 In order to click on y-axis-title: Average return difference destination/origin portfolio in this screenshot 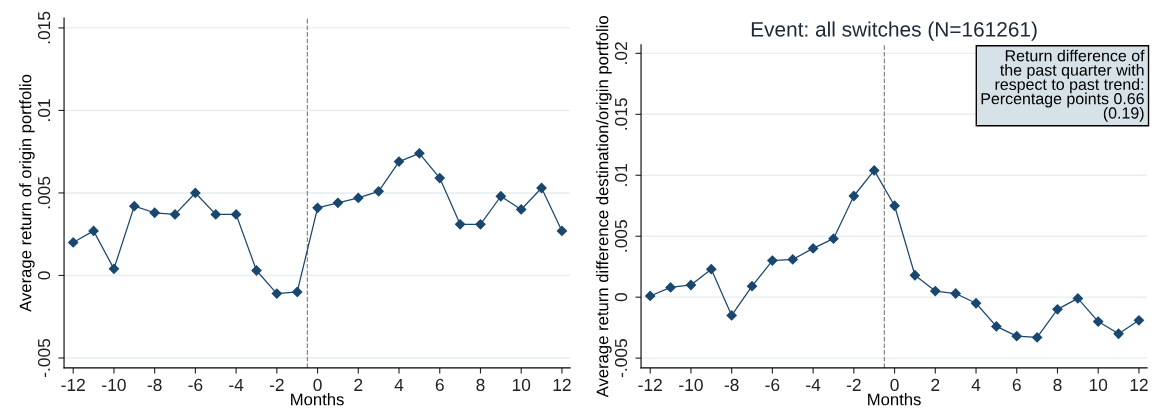, I will do `click(604, 207)`.